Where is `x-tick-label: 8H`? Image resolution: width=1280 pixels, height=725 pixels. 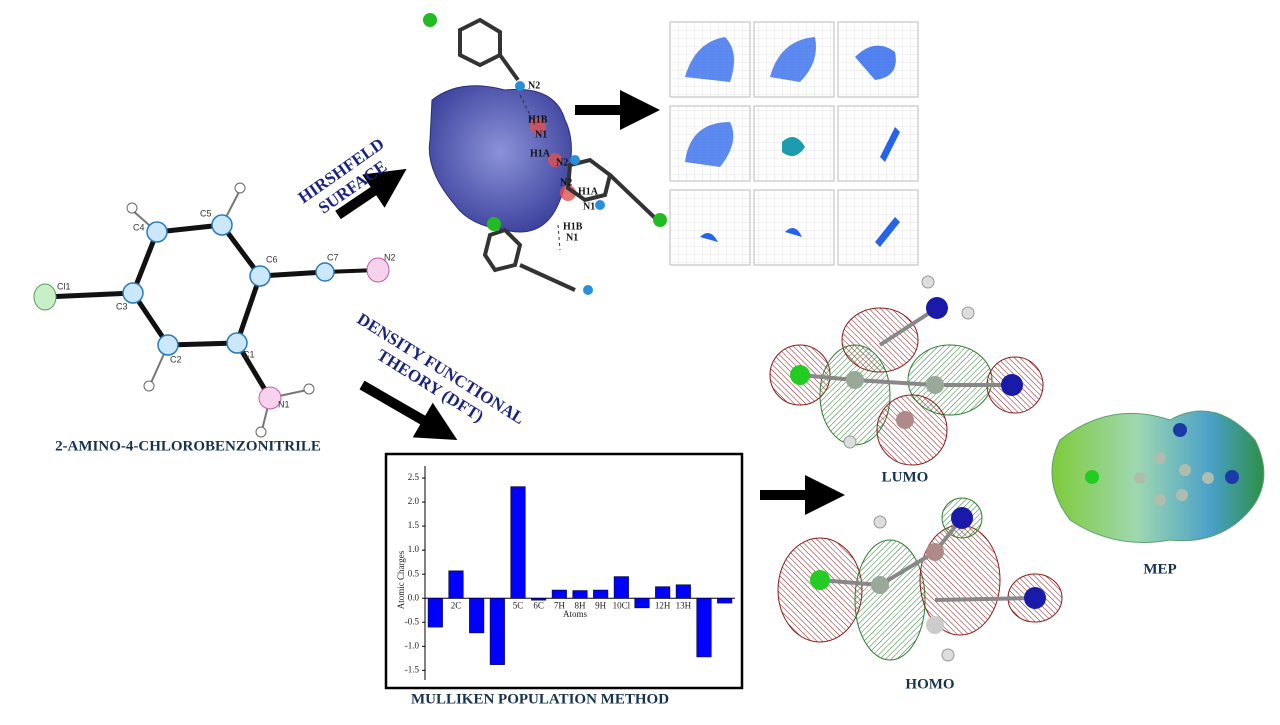
x-tick-label: 8H is located at coordinates (581, 605).